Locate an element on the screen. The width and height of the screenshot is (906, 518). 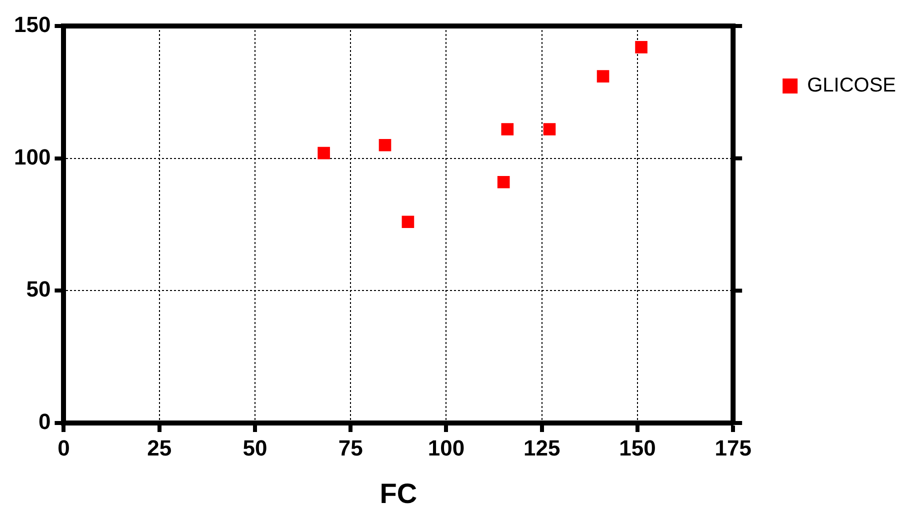
x-tick-label: 0 is located at coordinates (64, 447).